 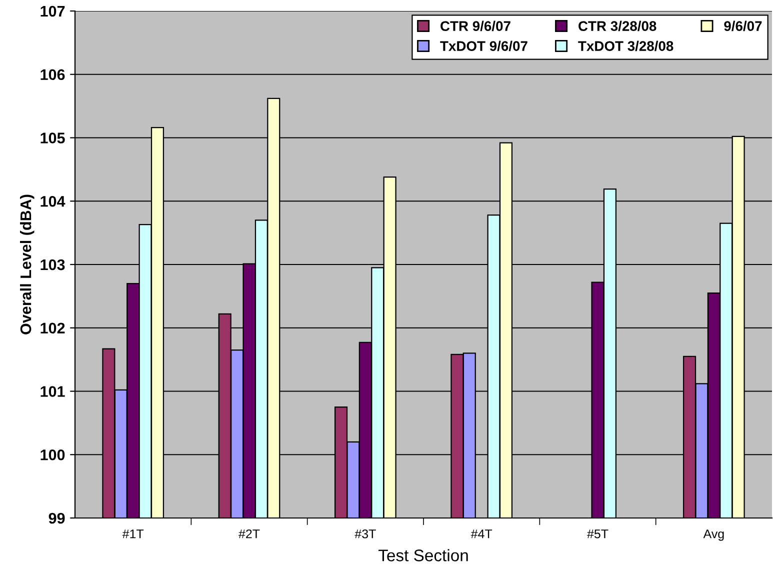 What do you see at coordinates (484, 46) in the screenshot?
I see `legend-label: TxDOT 9/6/07` at bounding box center [484, 46].